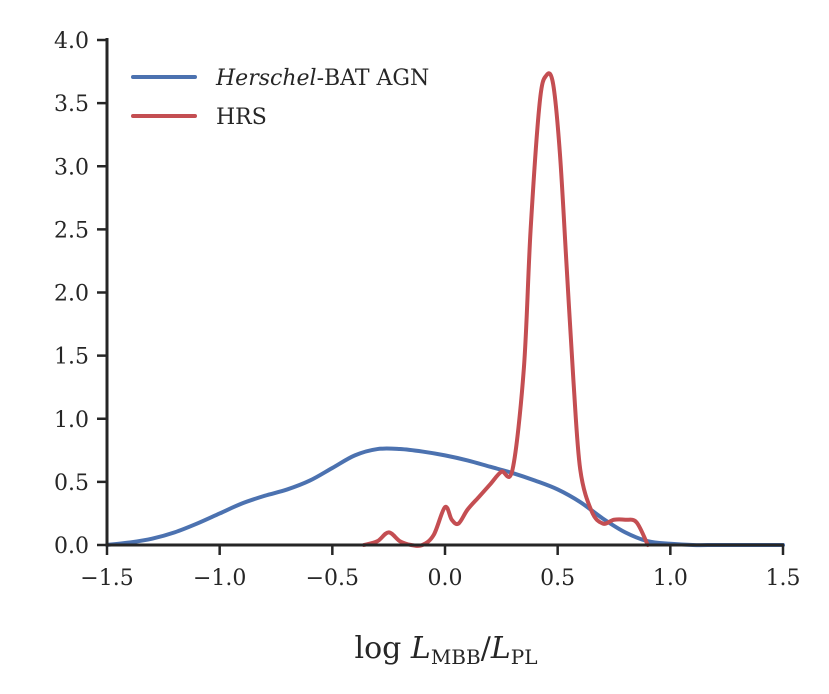  I want to click on y-tick-label: 2.0, so click(71, 294).